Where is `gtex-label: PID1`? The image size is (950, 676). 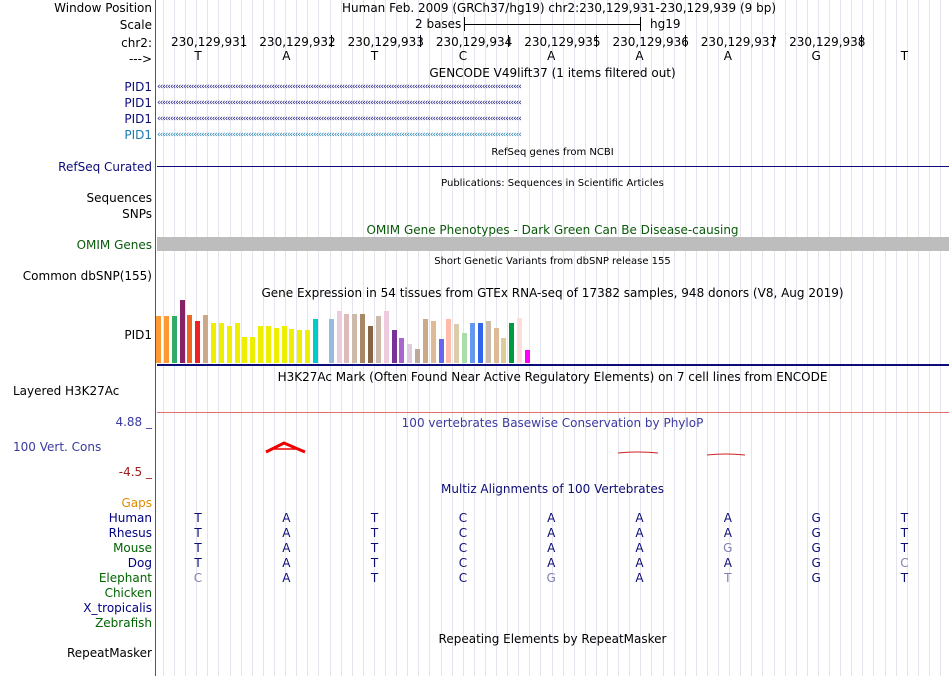 gtex-label: PID1 is located at coordinates (138, 335).